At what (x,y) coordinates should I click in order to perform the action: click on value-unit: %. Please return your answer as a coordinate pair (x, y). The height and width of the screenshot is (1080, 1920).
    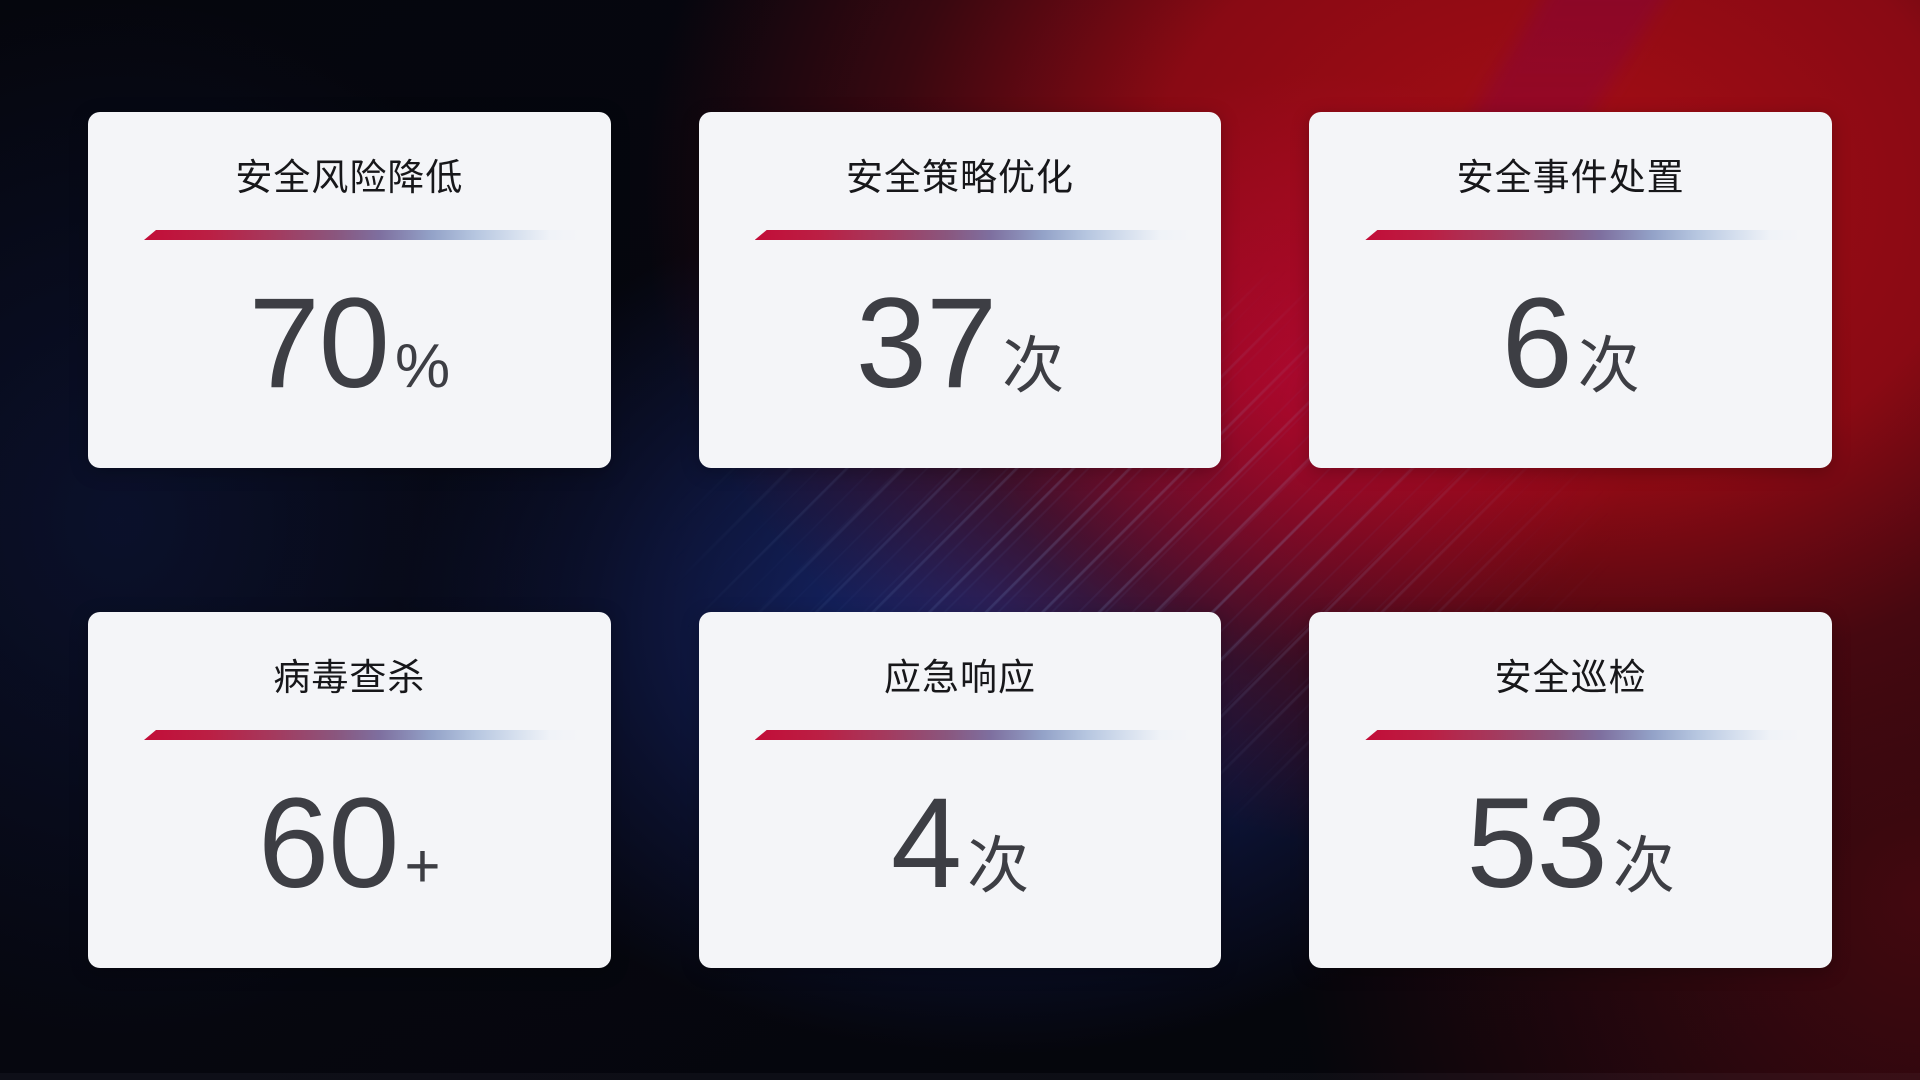
    Looking at the image, I should click on (422, 366).